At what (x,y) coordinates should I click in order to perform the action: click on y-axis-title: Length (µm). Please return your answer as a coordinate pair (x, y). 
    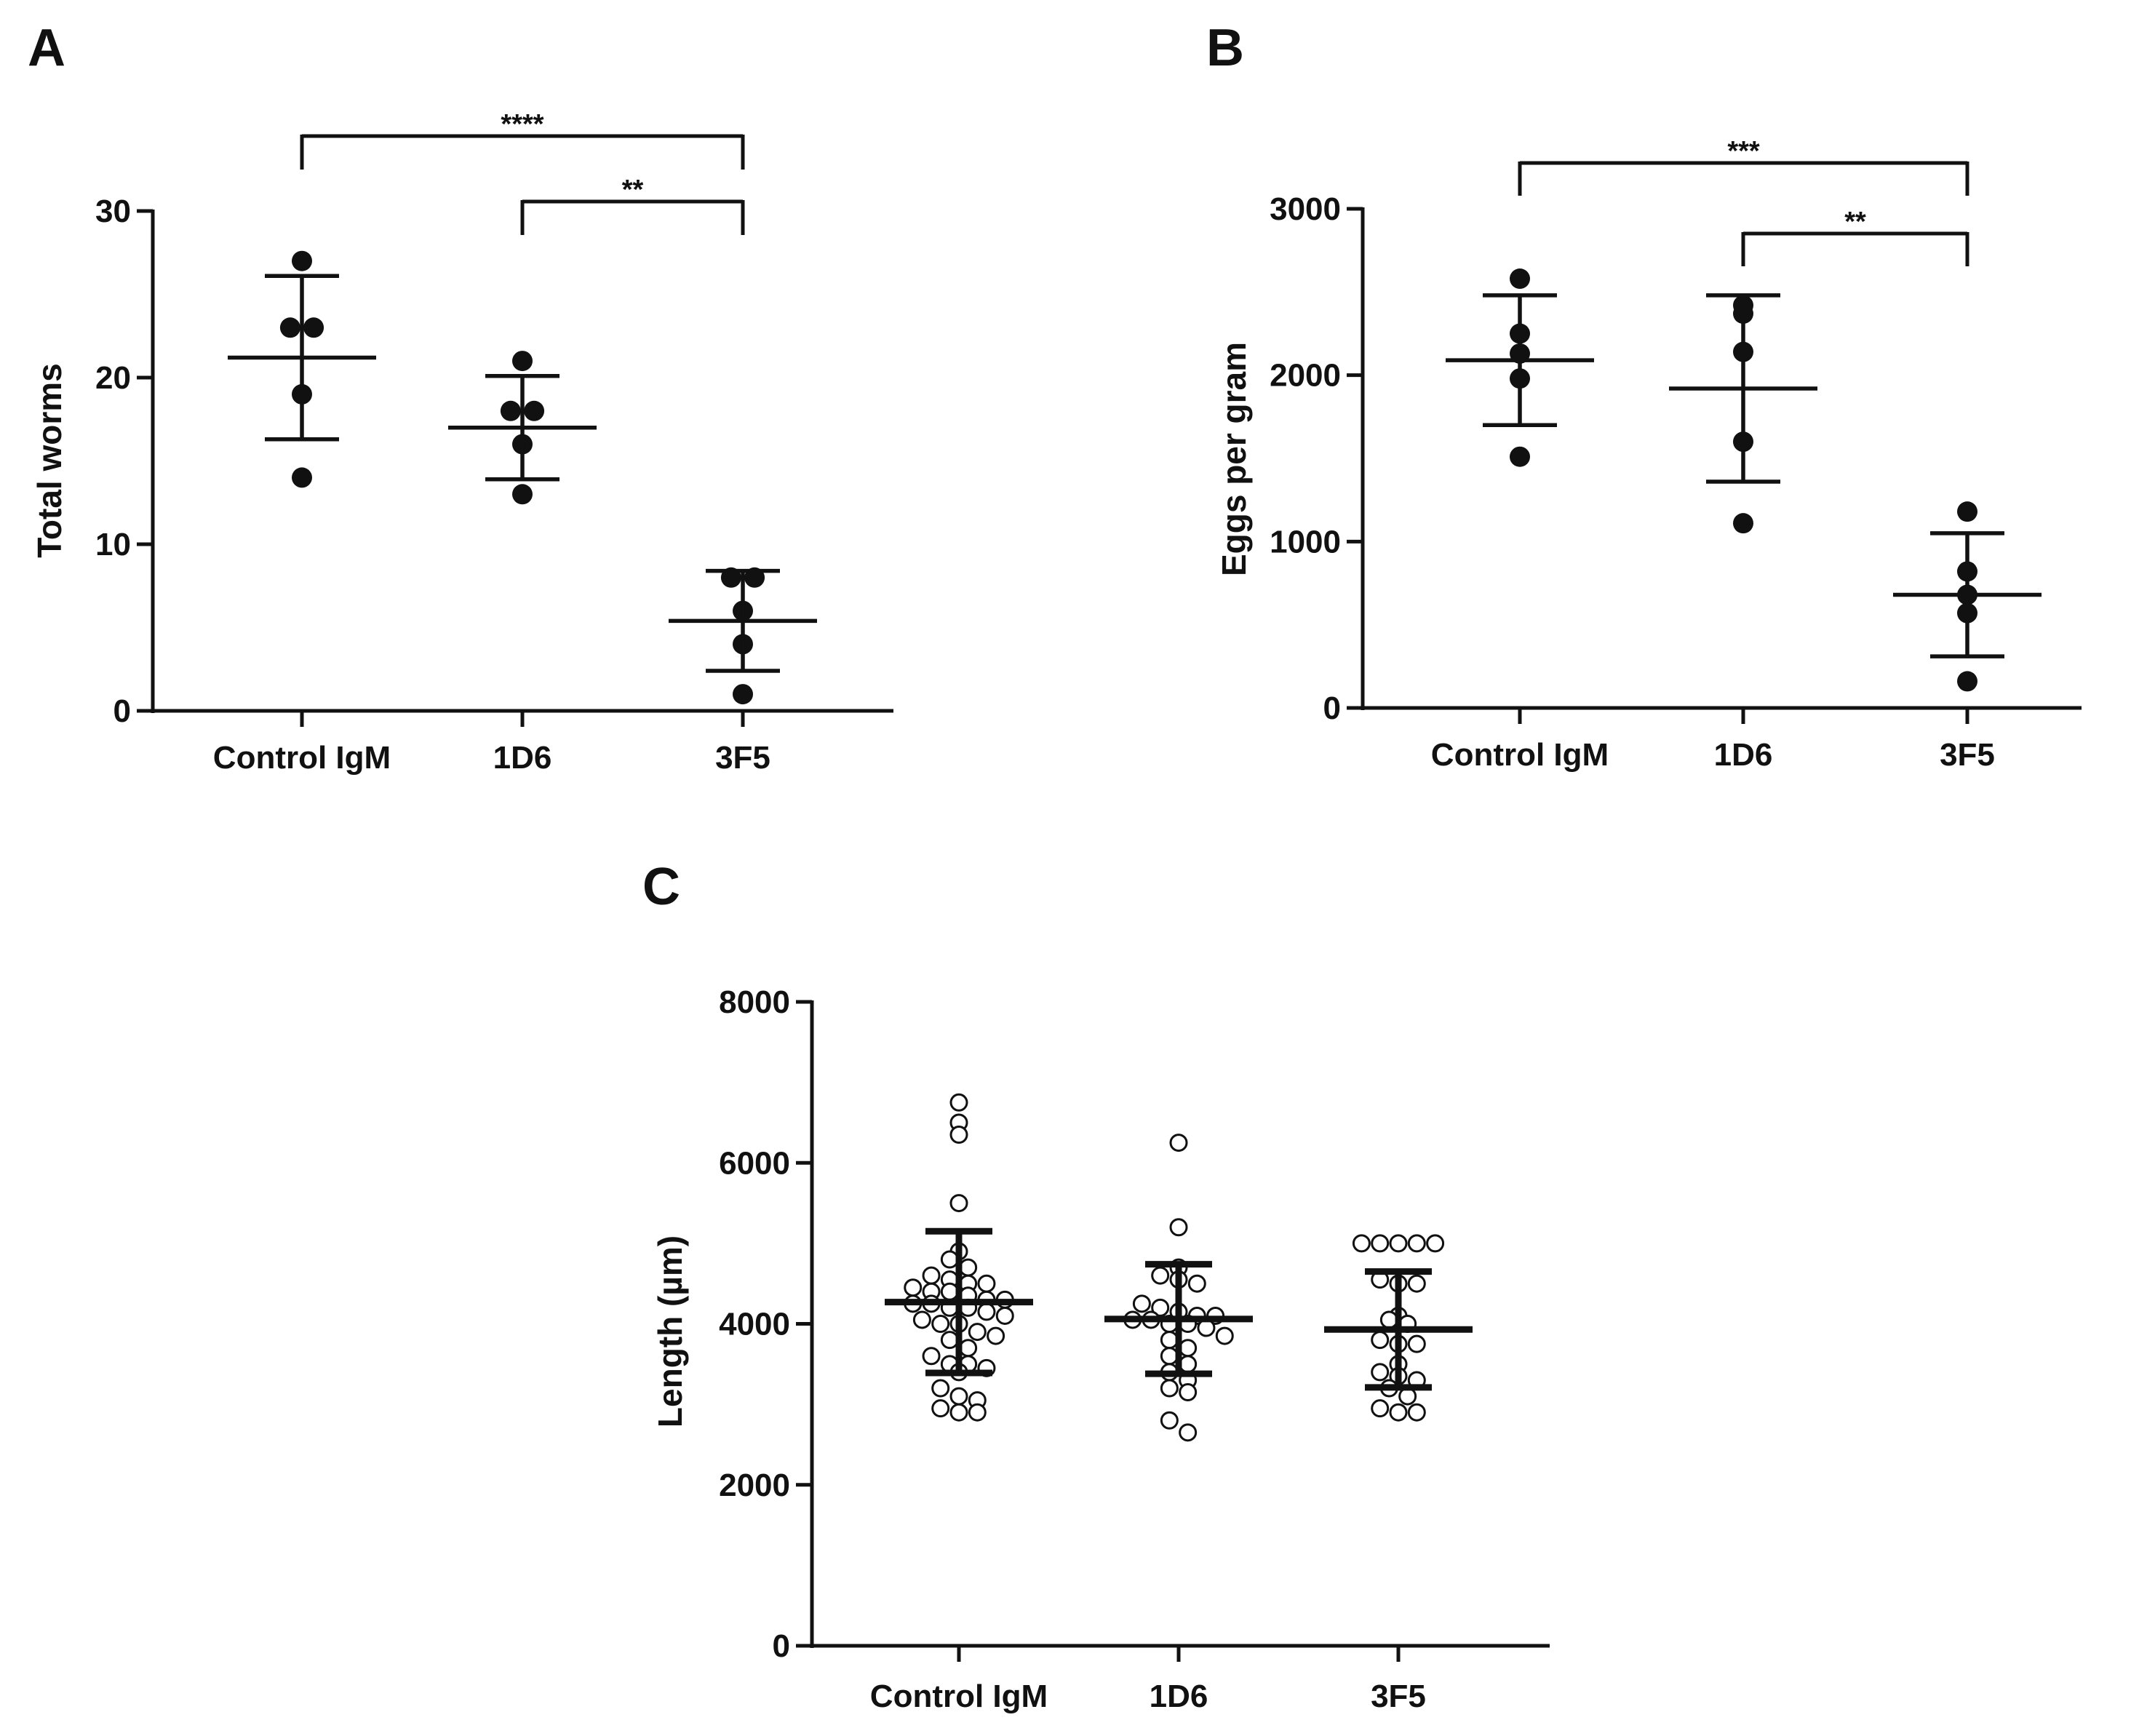
    Looking at the image, I should click on (670, 1331).